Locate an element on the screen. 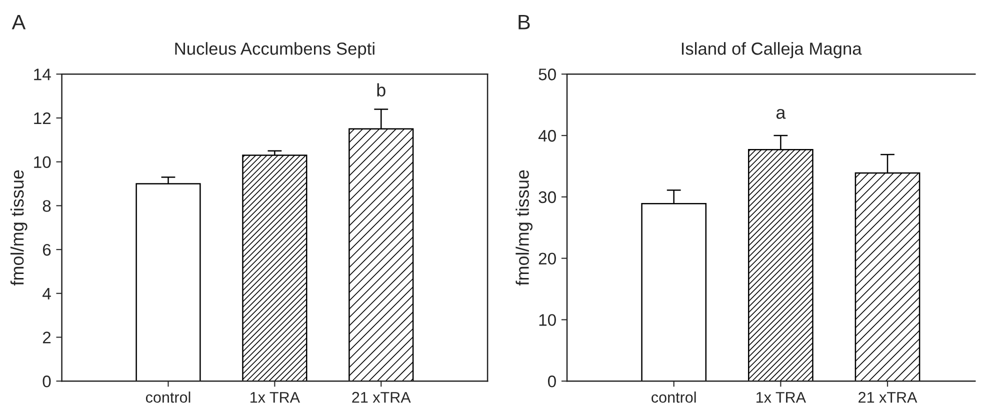 This screenshot has height=405, width=981. y-tick-label: 4 is located at coordinates (46, 294).